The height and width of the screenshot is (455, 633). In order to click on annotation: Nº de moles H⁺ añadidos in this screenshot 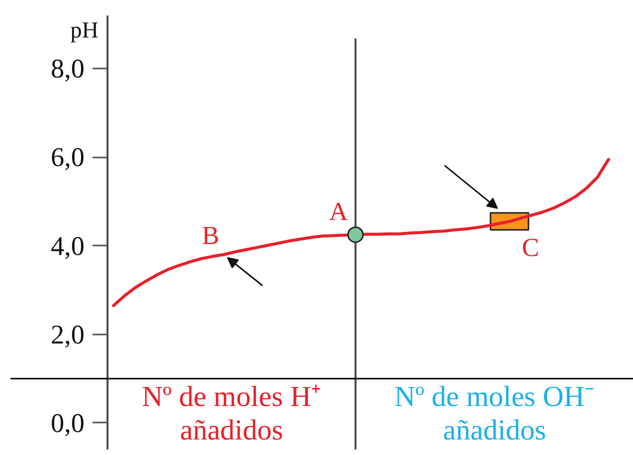, I will do `click(232, 413)`.